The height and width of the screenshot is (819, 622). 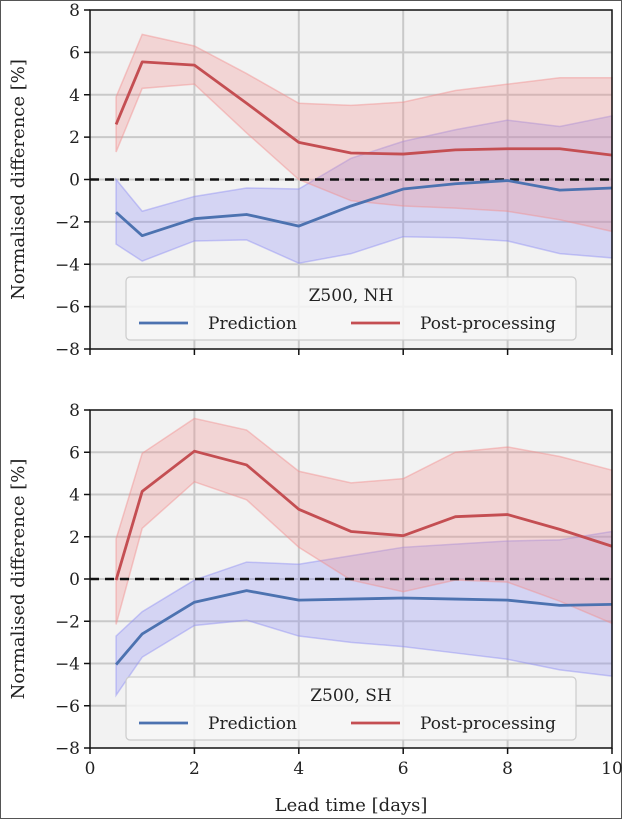 What do you see at coordinates (67, 707) in the screenshot?
I see `ytick-label-1-bottom: −6` at bounding box center [67, 707].